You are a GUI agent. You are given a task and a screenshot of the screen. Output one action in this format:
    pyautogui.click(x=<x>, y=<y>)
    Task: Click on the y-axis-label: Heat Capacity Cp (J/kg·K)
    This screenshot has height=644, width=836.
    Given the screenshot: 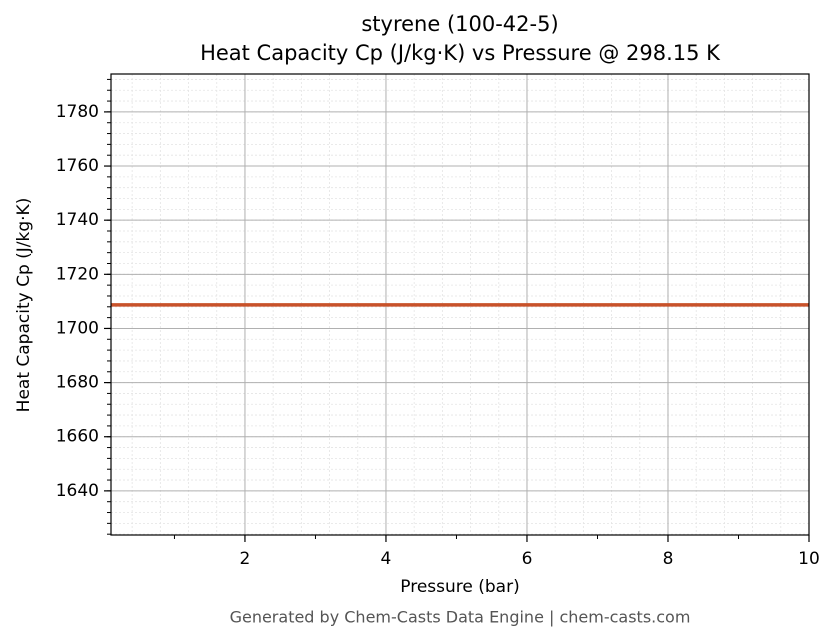 What is the action you would take?
    pyautogui.click(x=24, y=305)
    